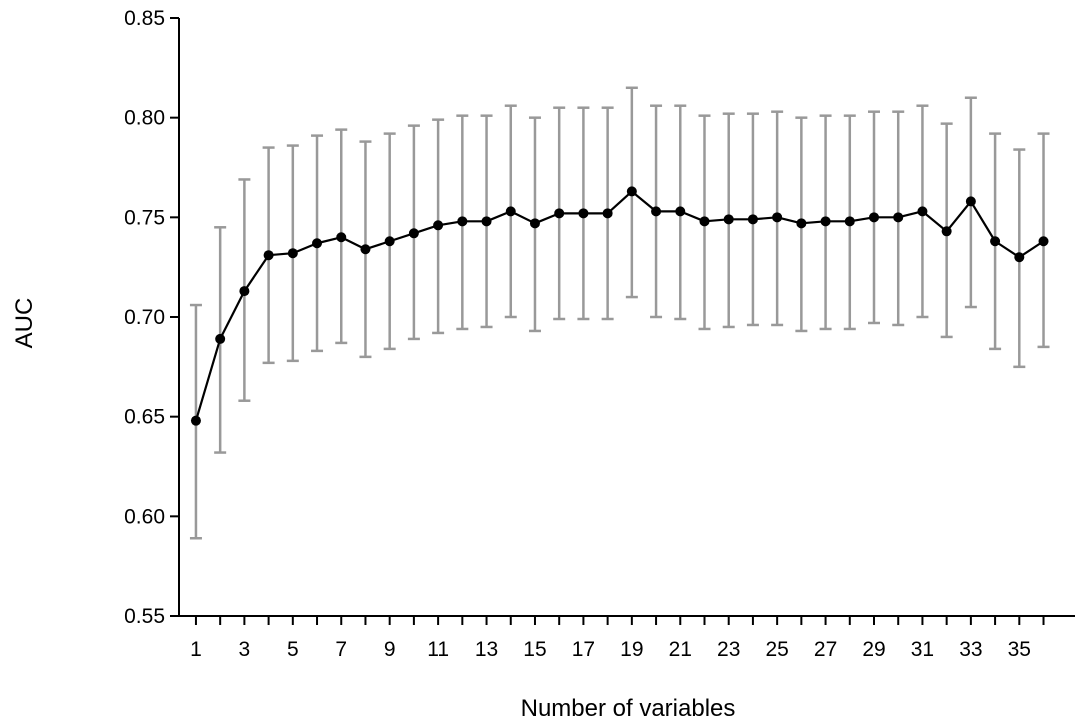 The height and width of the screenshot is (726, 1084). Describe the element at coordinates (144, 217) in the screenshot. I see `y-tick-label: 0.75` at that location.